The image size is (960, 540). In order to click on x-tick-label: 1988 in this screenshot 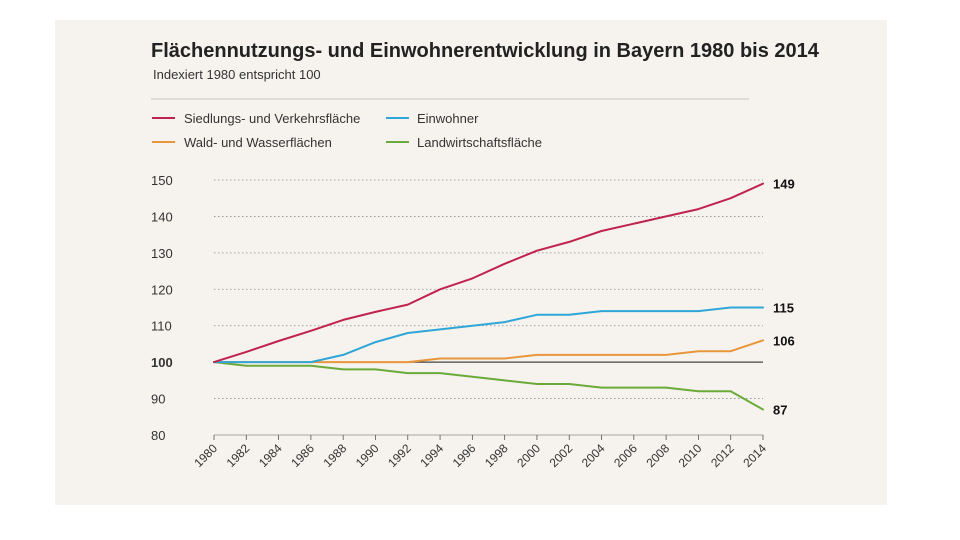, I will do `click(335, 455)`.